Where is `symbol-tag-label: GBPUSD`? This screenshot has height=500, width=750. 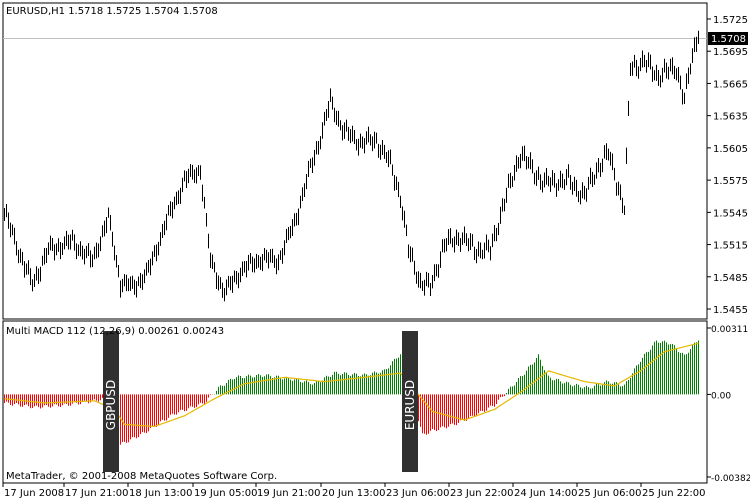 symbol-tag-label: GBPUSD is located at coordinates (111, 405).